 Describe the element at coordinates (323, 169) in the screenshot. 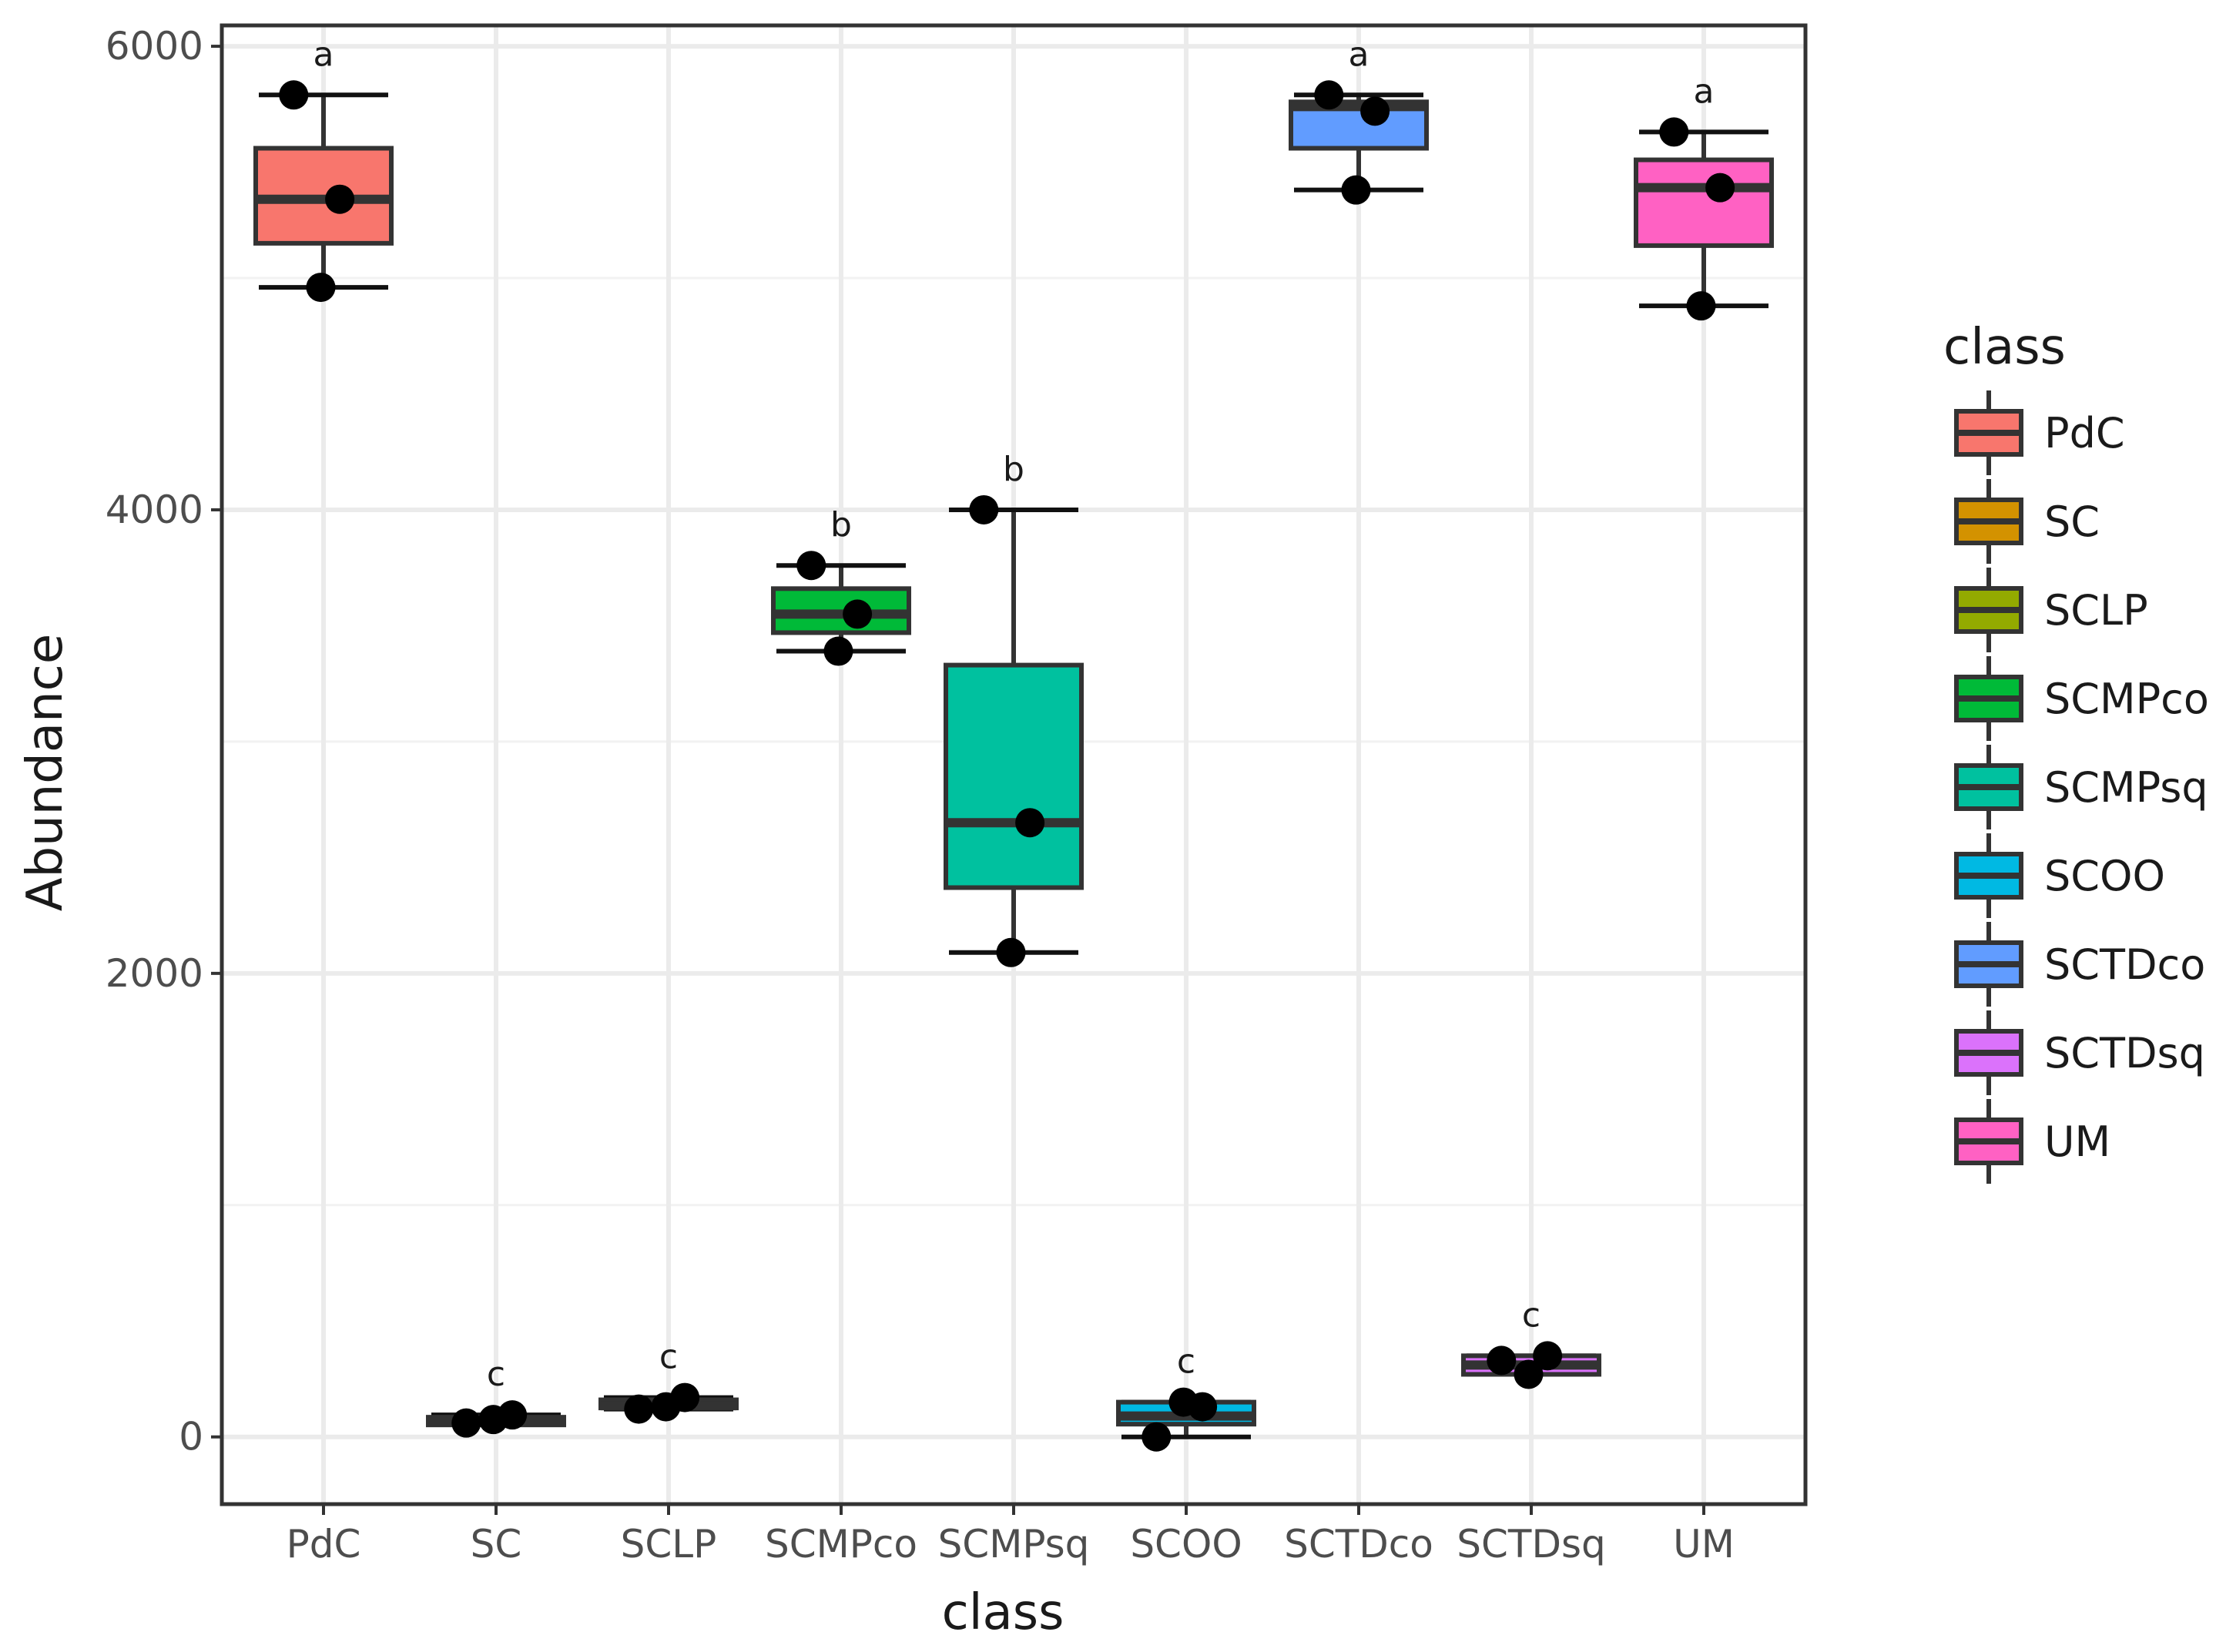

I see `box-PdC: a` at that location.